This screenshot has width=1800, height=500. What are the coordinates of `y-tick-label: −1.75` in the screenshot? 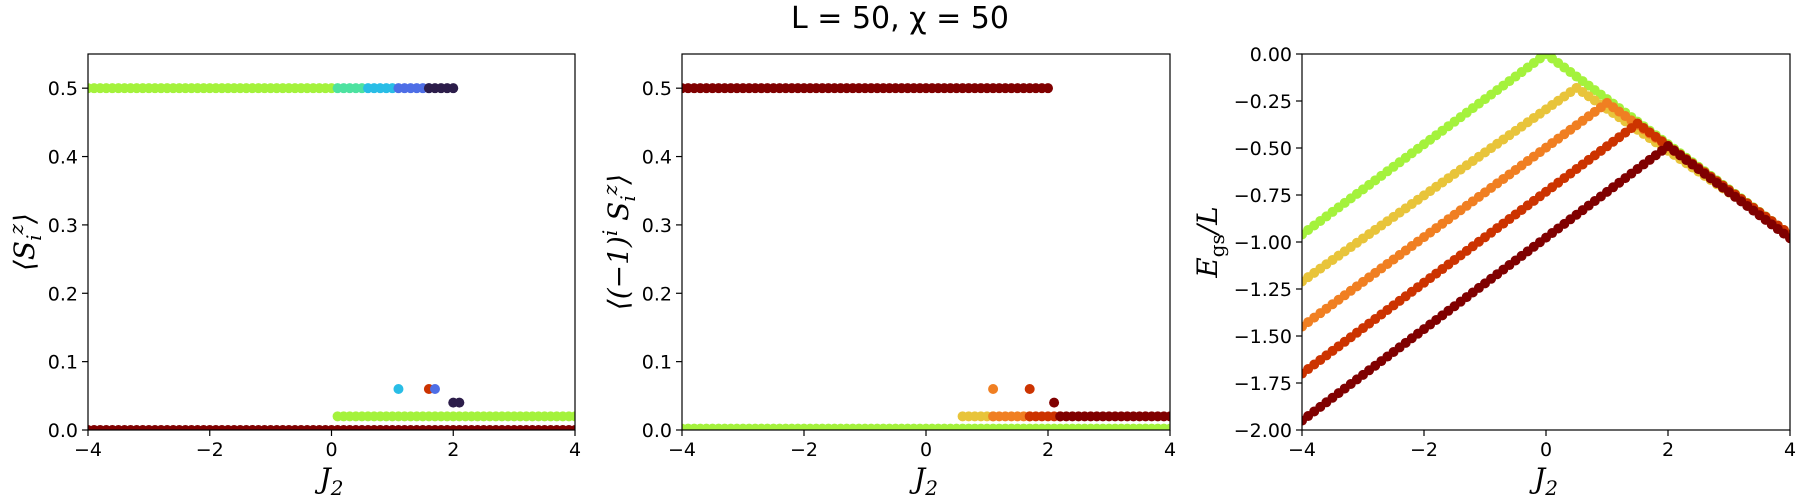 It's located at (1263, 384).